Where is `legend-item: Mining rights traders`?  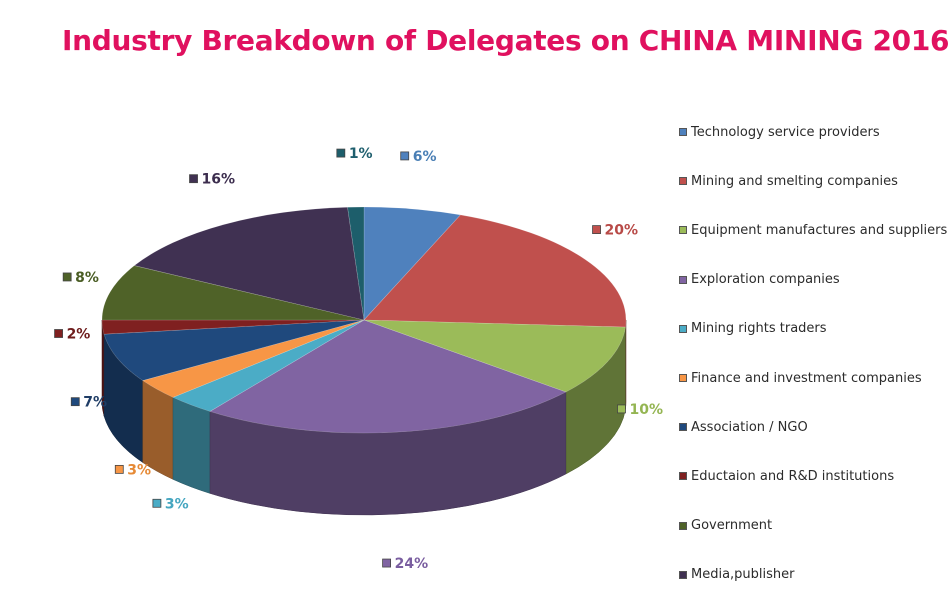
legend-item: Mining rights traders is located at coordinates (753, 329).